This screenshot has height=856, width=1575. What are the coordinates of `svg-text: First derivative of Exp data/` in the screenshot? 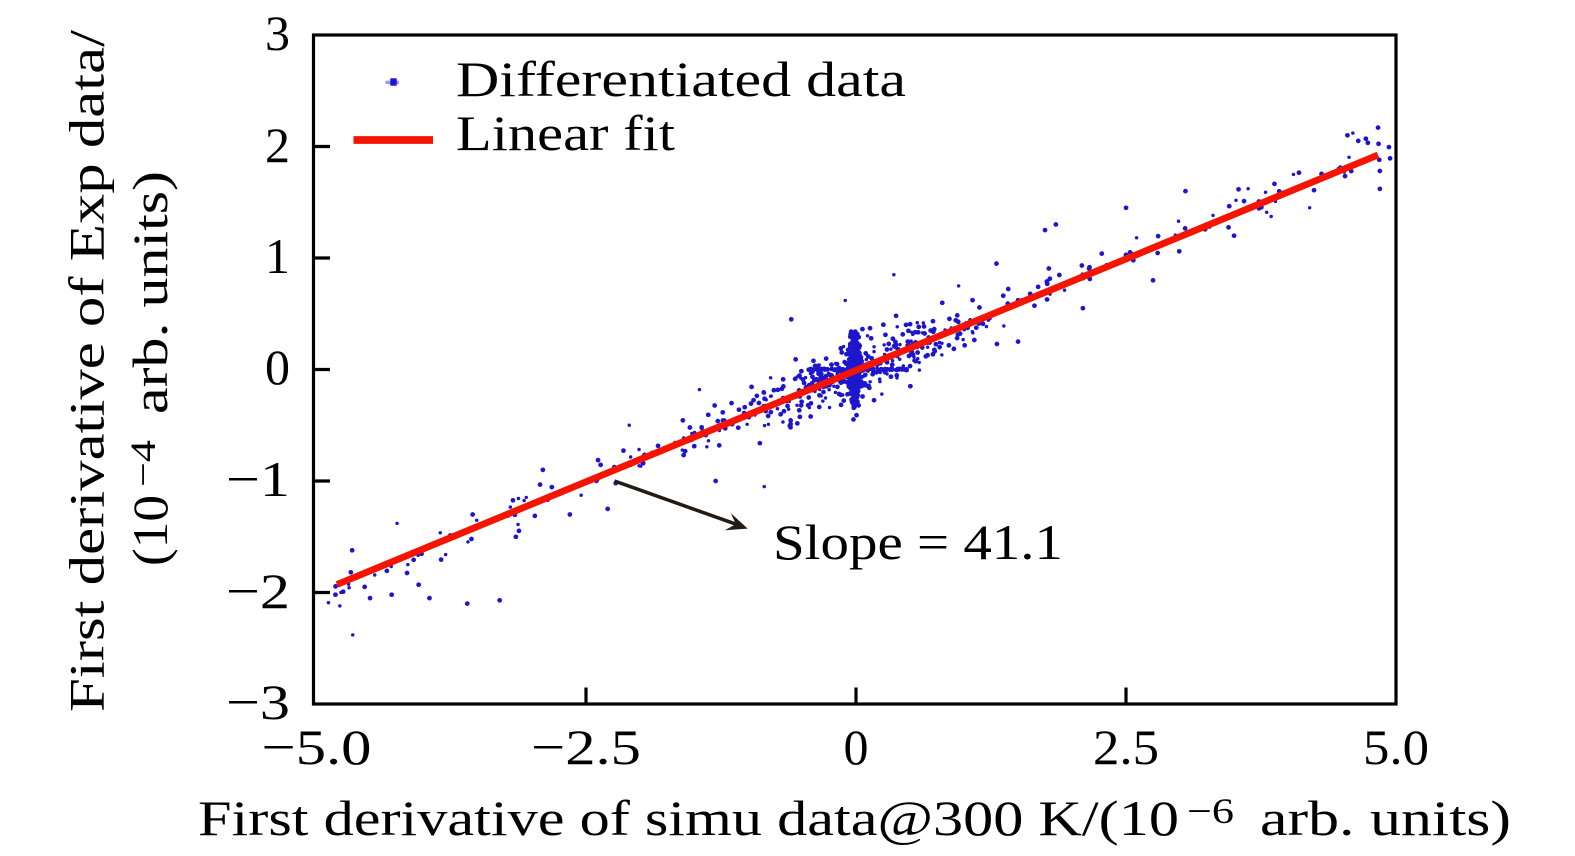 It's located at (87, 371).